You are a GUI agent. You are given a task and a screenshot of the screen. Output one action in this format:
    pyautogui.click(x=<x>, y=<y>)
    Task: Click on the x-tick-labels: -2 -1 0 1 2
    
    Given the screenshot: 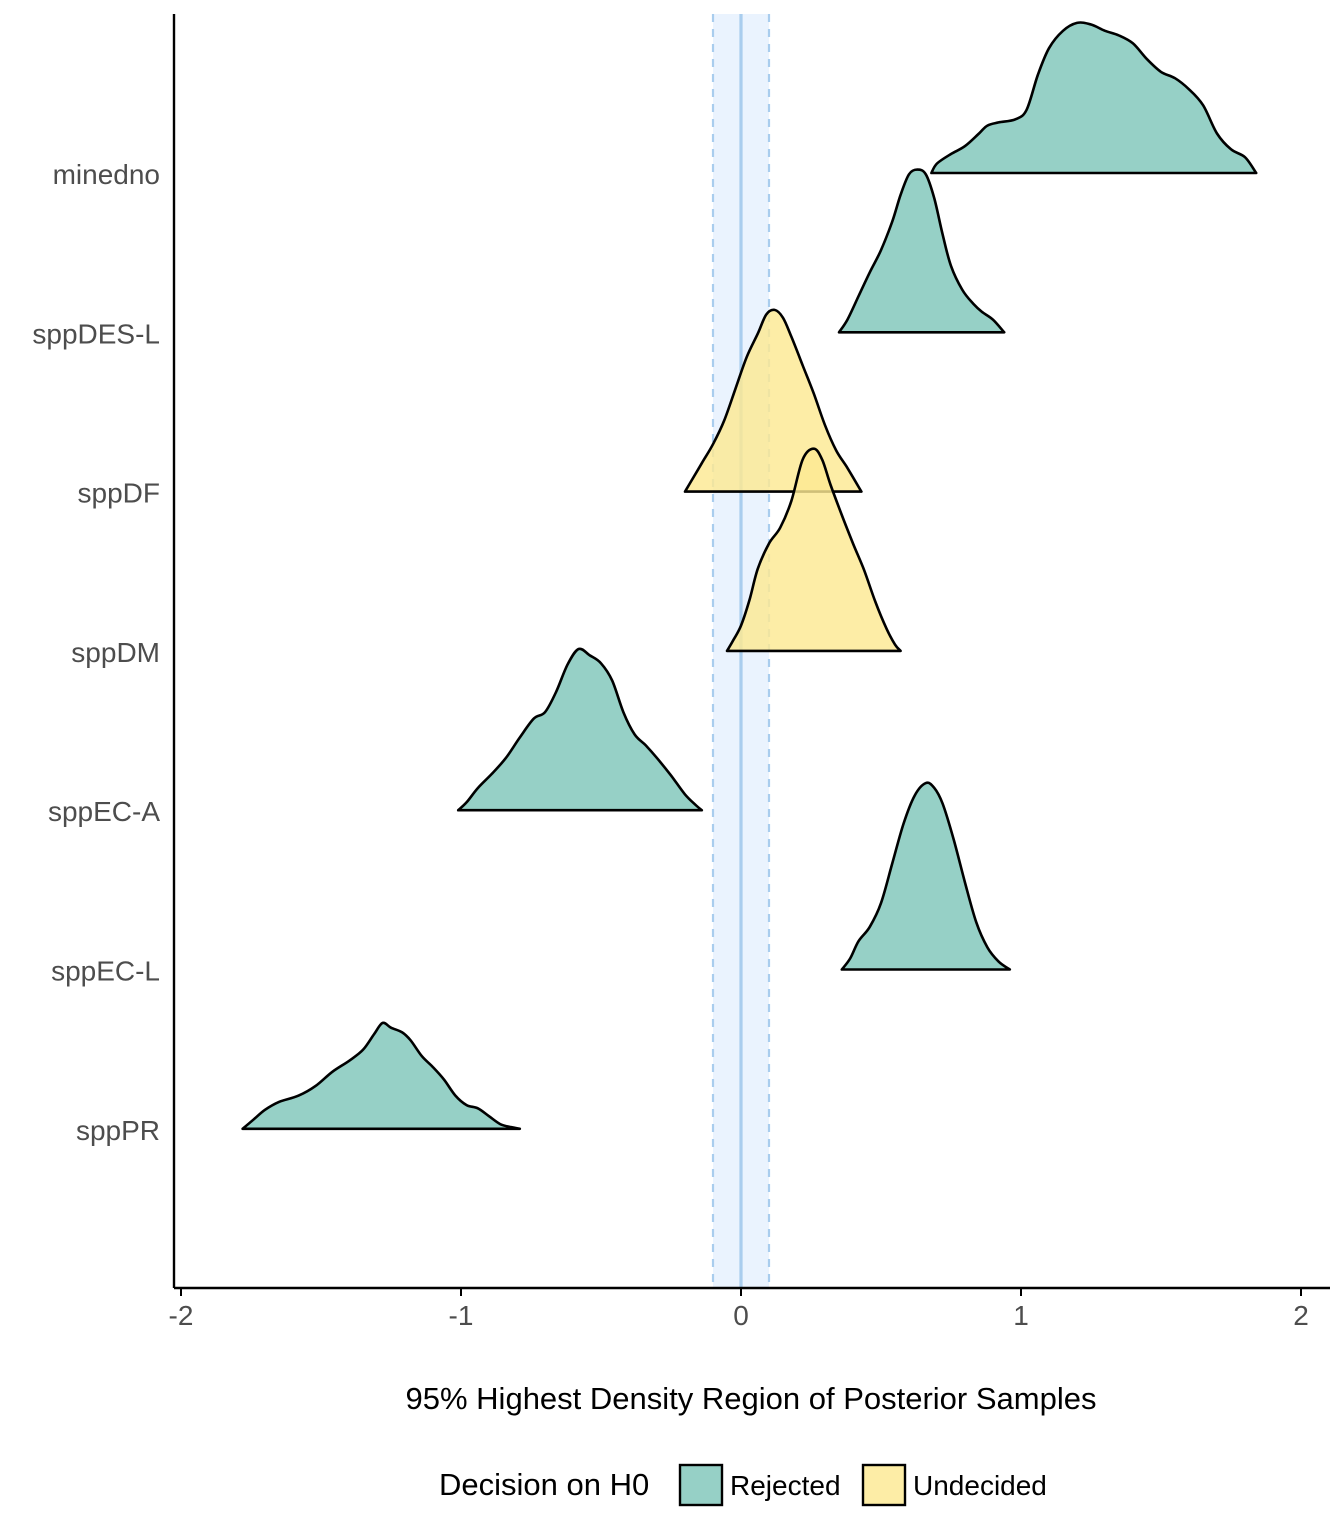 What is the action you would take?
    pyautogui.click(x=739, y=1309)
    